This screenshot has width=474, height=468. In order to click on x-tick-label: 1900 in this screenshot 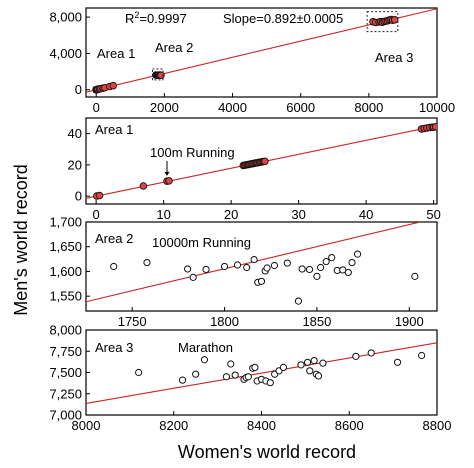, I will do `click(409, 321)`.